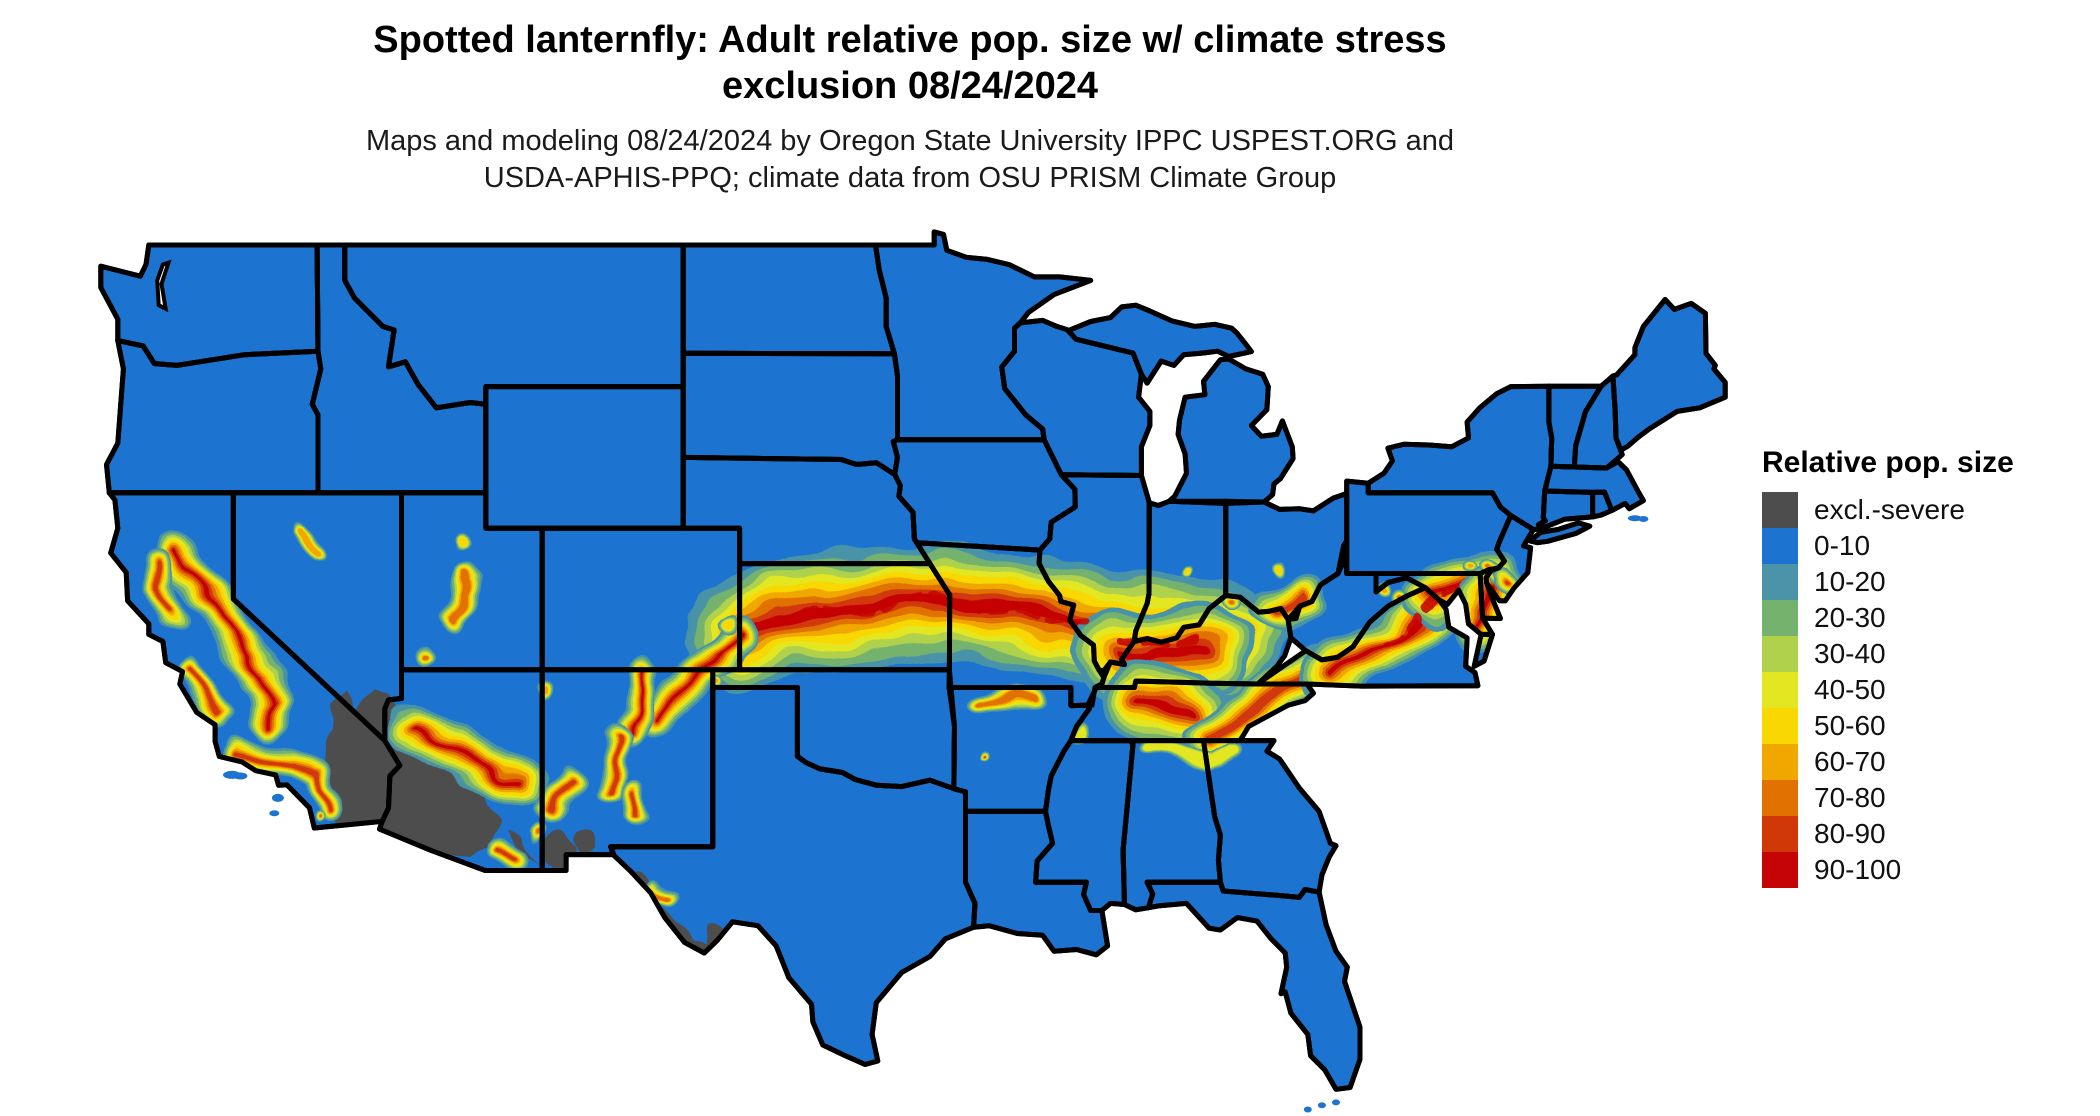 Image resolution: width=2100 pixels, height=1116 pixels. I want to click on legend-label: 20-30, so click(1850, 617).